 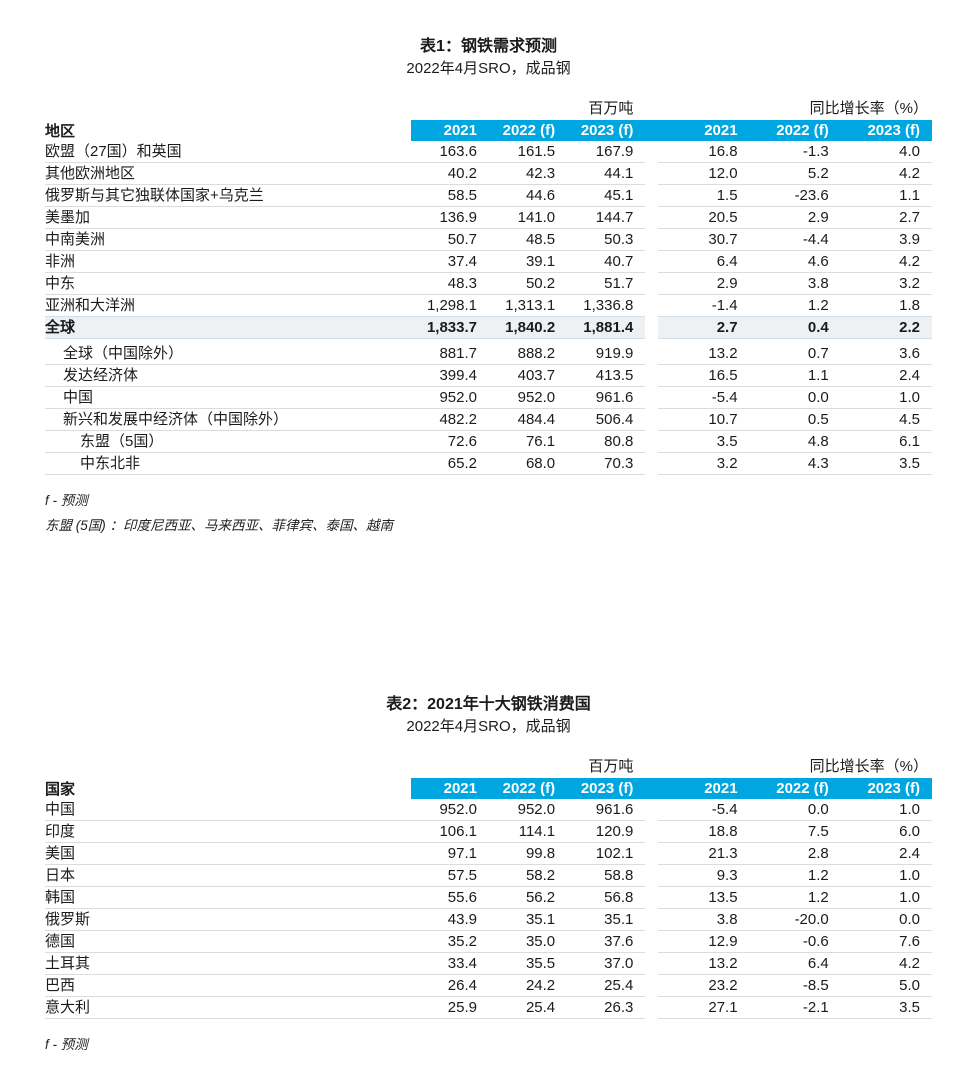 I want to click on table-row: 中东 48.3 50.2 51.7 2.9 3.8 3.2, so click(x=488, y=283).